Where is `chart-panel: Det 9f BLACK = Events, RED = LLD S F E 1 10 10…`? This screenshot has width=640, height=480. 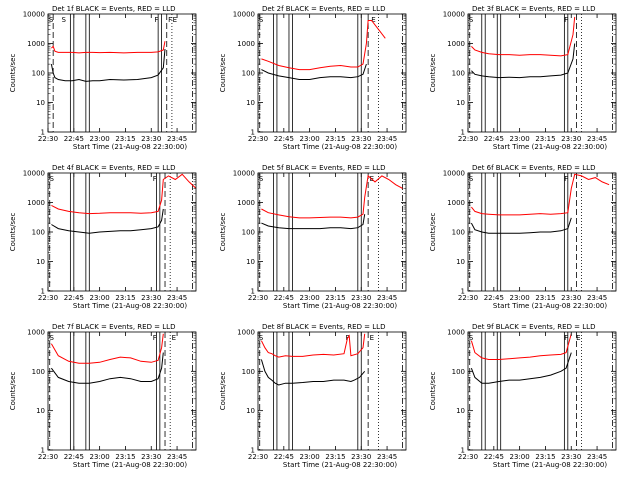 chart-panel: Det 9f BLACK = Events, RED = LLD S F E 1 10 10… is located at coordinates (523, 396).